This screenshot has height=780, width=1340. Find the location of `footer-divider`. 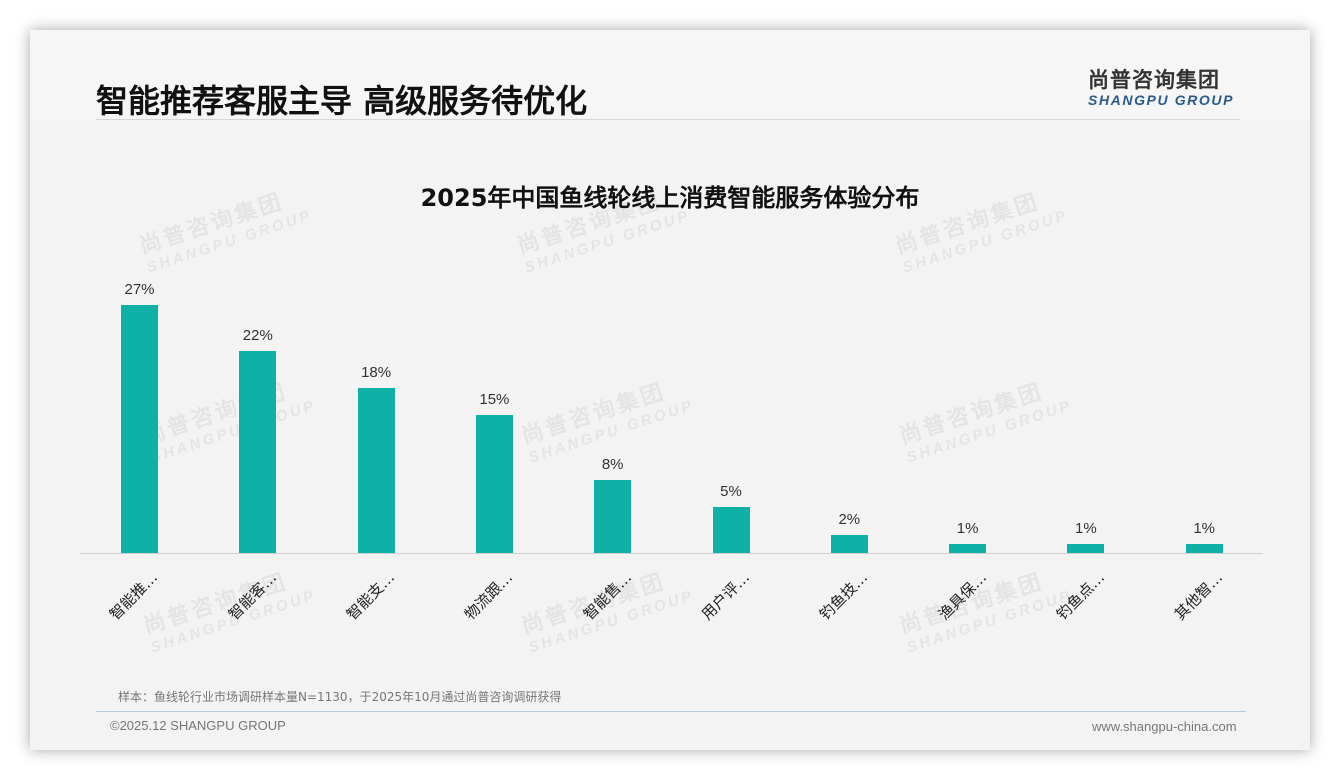

footer-divider is located at coordinates (671, 711).